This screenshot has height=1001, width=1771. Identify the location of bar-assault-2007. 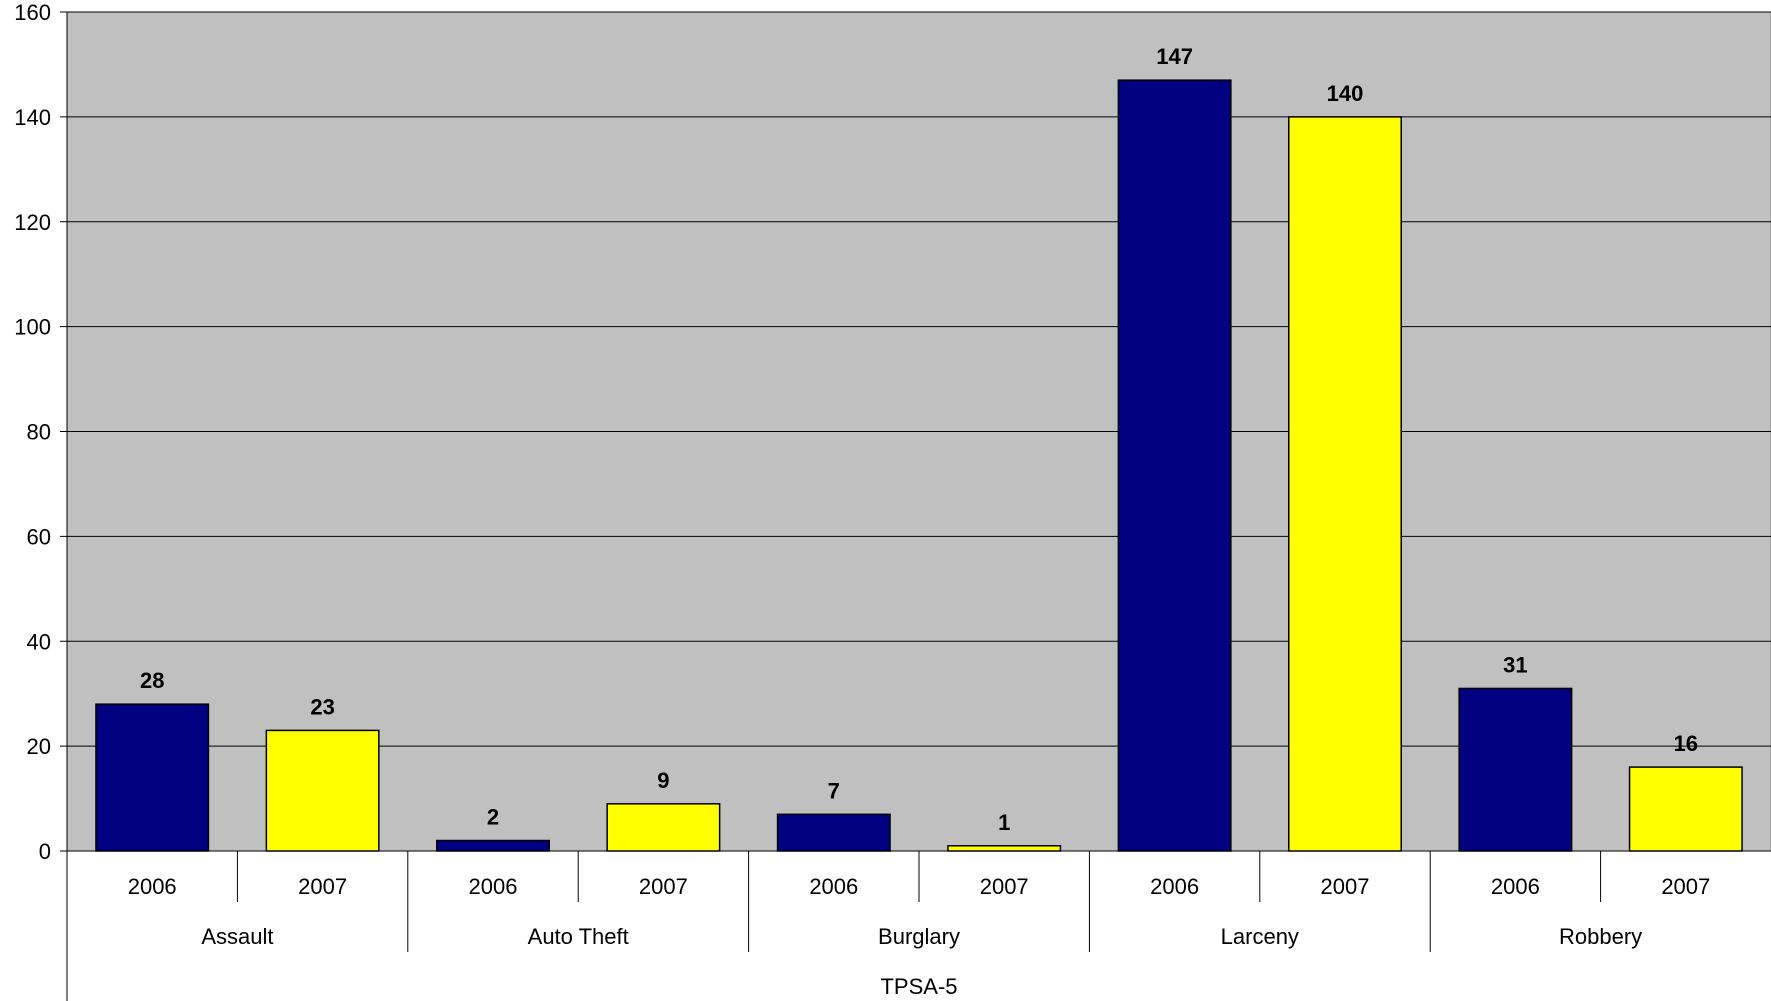
(322, 790).